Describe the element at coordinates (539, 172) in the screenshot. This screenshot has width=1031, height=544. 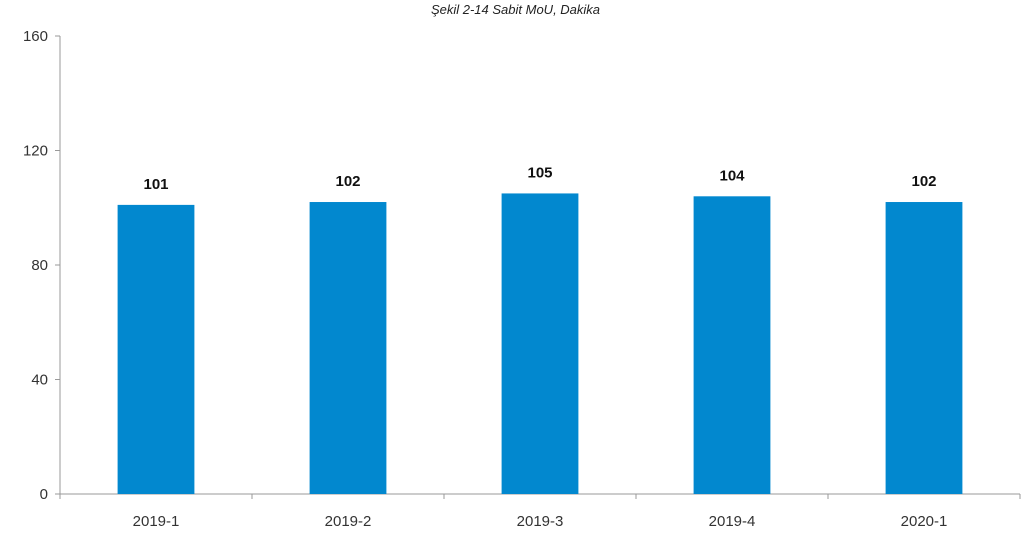
I see `data-label: 105` at that location.